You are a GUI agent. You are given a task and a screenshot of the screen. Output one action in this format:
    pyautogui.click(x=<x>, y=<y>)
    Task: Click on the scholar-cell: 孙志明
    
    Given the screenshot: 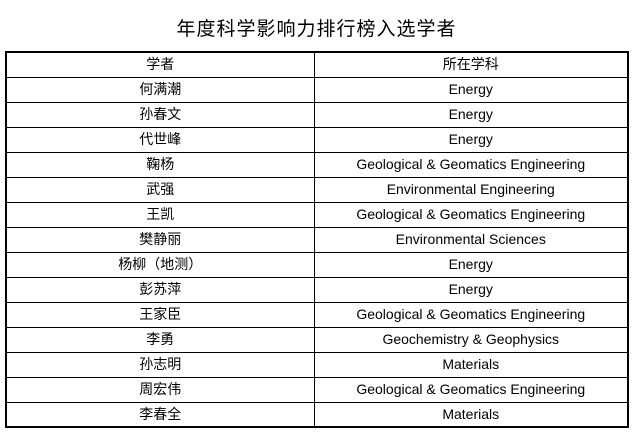 What is the action you would take?
    pyautogui.click(x=160, y=364)
    